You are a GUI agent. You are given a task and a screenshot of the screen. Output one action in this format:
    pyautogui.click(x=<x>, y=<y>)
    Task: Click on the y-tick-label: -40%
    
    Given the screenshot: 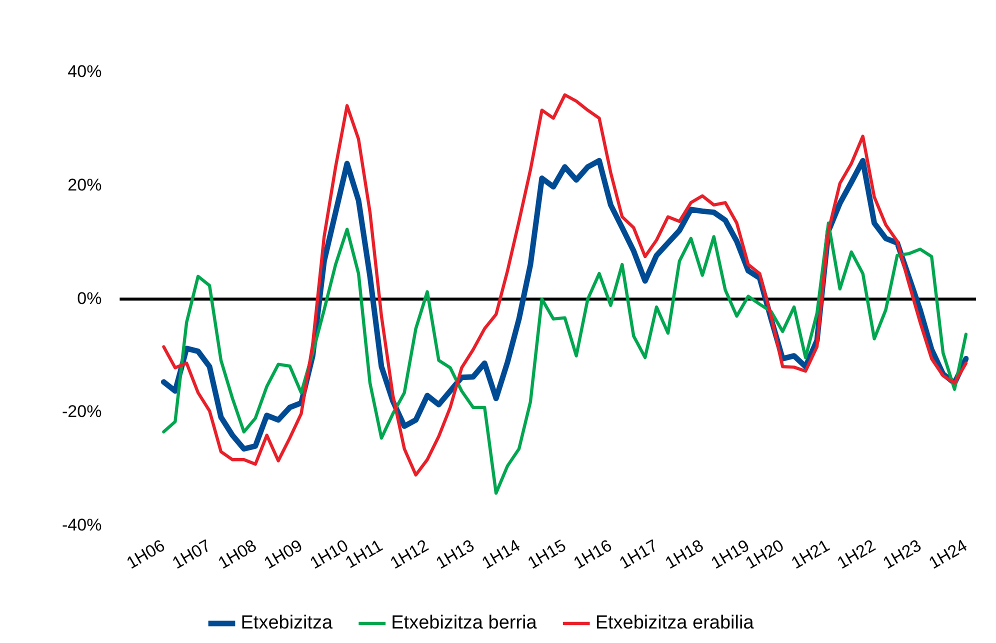 What is the action you would take?
    pyautogui.click(x=82, y=525)
    